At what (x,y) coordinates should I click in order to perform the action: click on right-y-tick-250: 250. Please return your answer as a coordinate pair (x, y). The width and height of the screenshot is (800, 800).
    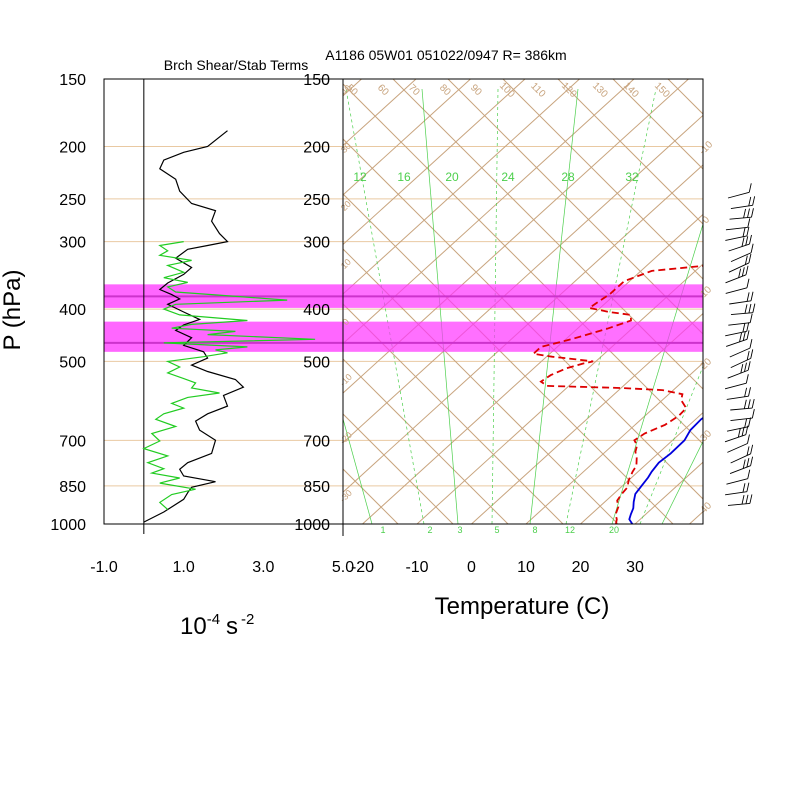
    Looking at the image, I should click on (316, 200).